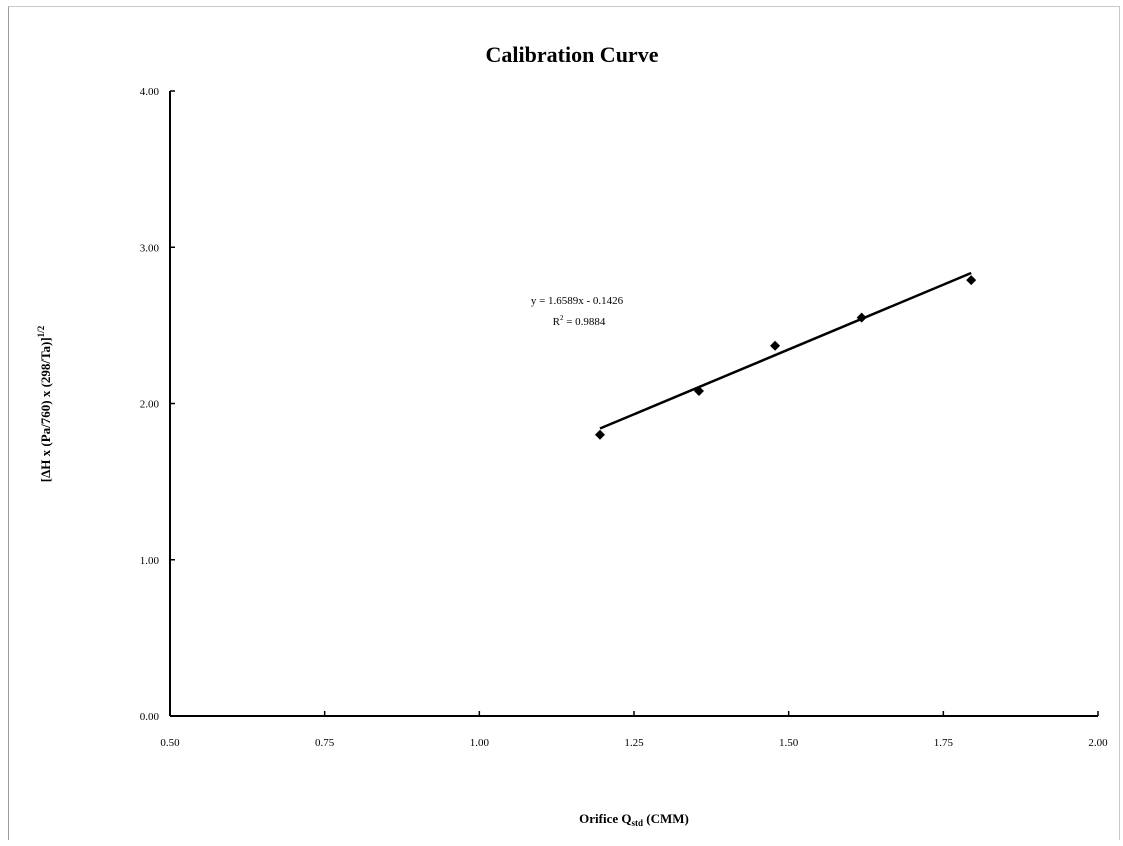 Image resolution: width=1123 pixels, height=846 pixels. I want to click on data-points, so click(785, 357).